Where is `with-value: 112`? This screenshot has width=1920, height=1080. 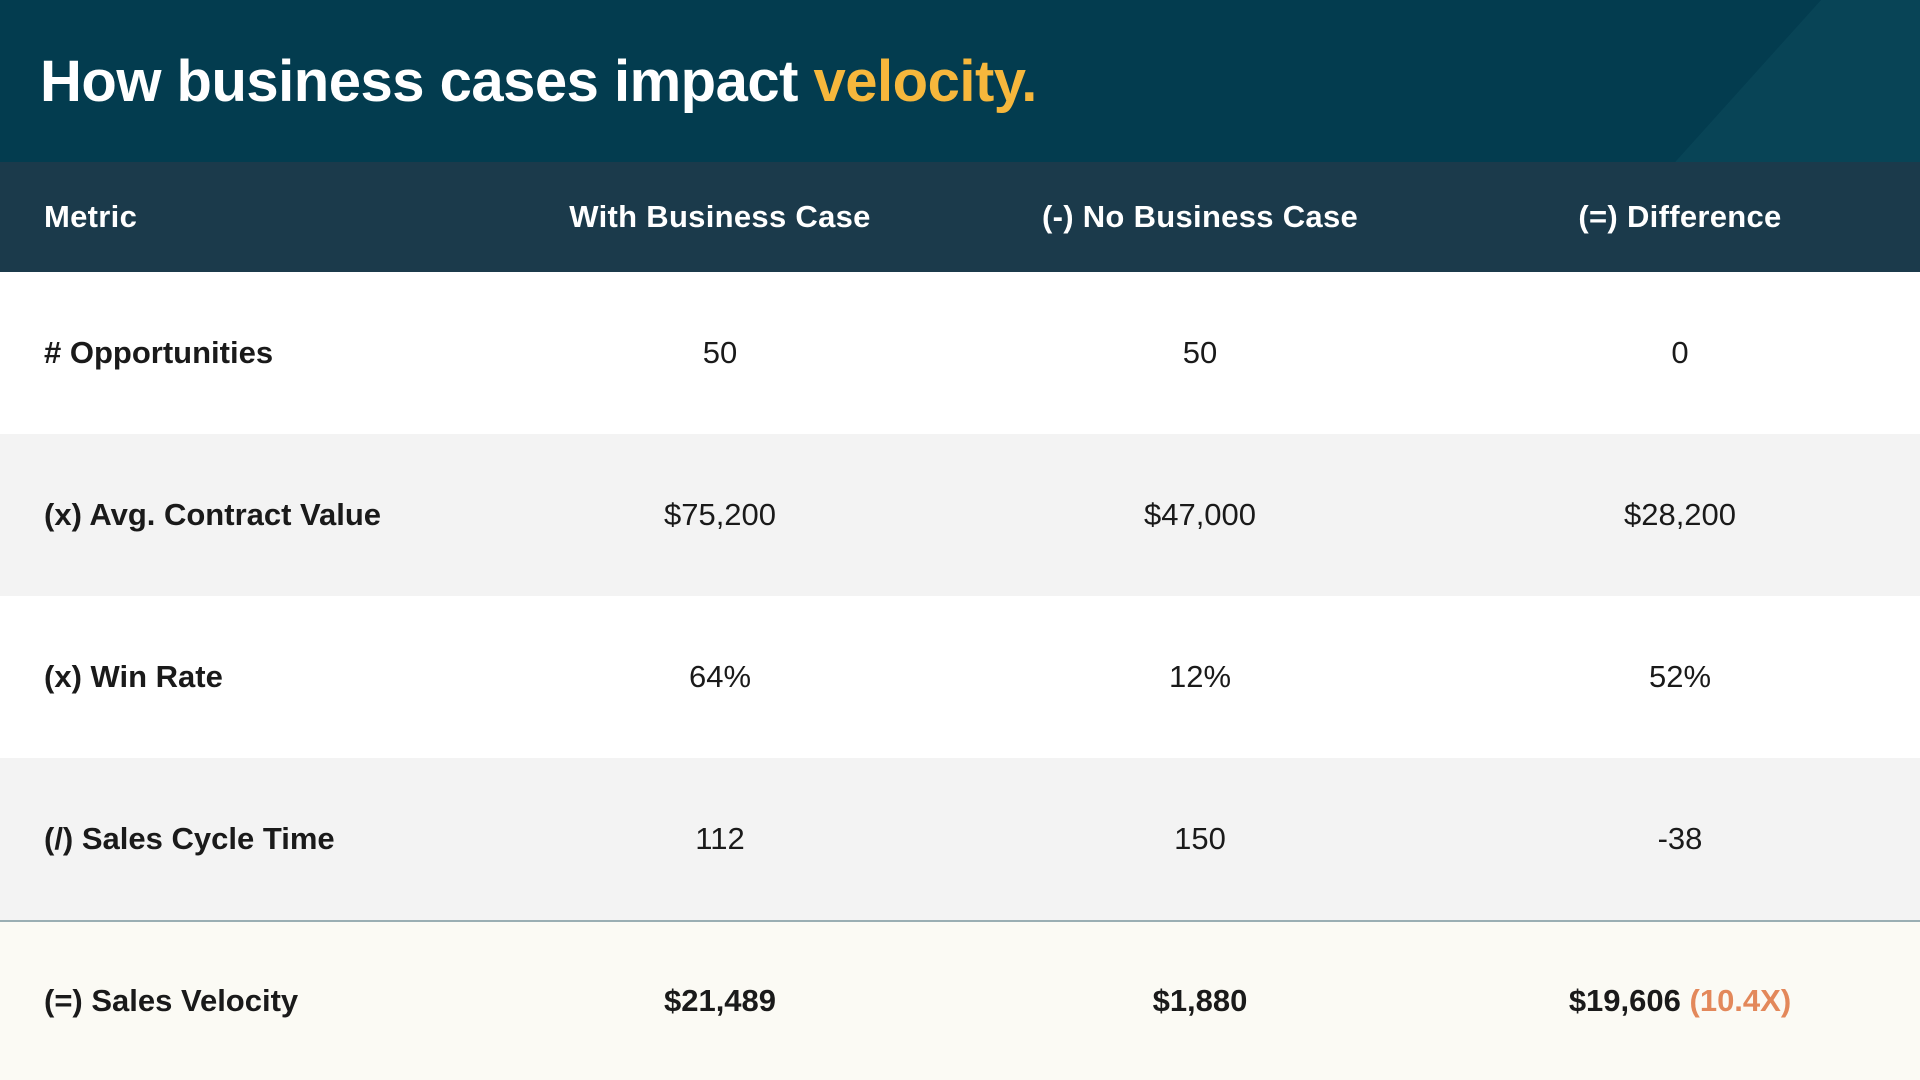 with-value: 112 is located at coordinates (720, 838).